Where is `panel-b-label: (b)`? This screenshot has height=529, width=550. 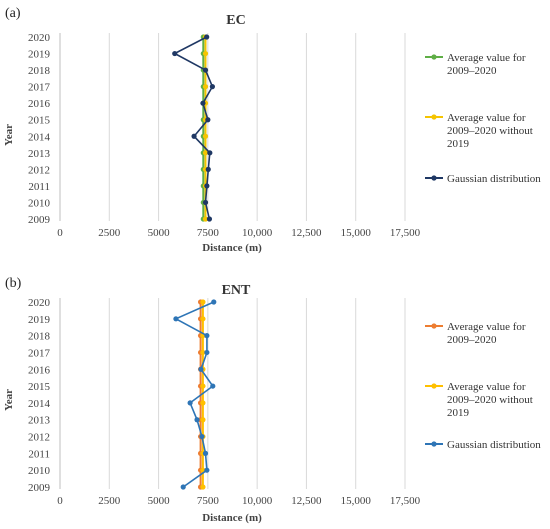
panel-b-label: (b) is located at coordinates (13, 283).